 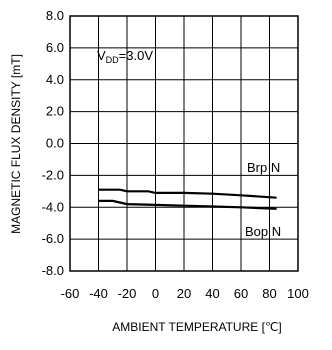 What do you see at coordinates (70, 293) in the screenshot?
I see `x-tick-label: -60` at bounding box center [70, 293].